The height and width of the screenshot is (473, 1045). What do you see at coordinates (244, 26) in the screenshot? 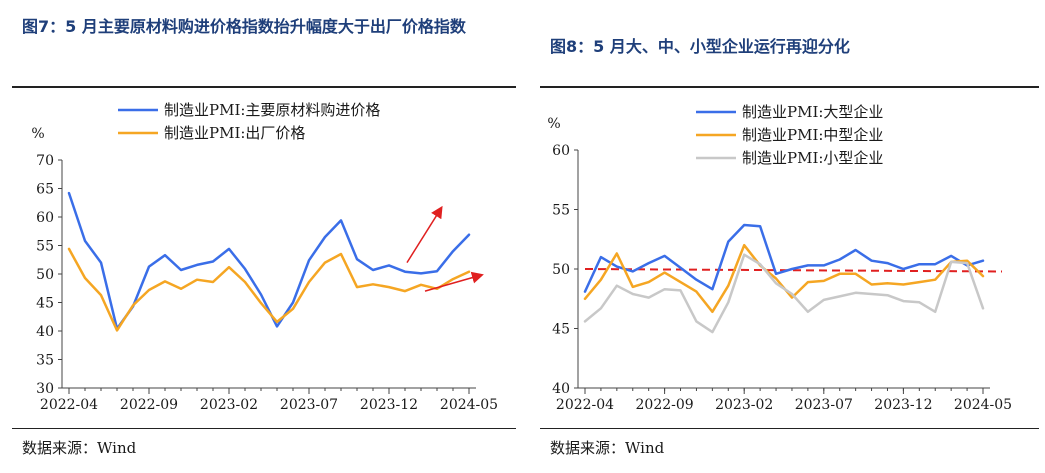
I see `chart-title: 图7：5 月主要原材料购进价格指数抬升幅度大于出厂价格指数` at bounding box center [244, 26].